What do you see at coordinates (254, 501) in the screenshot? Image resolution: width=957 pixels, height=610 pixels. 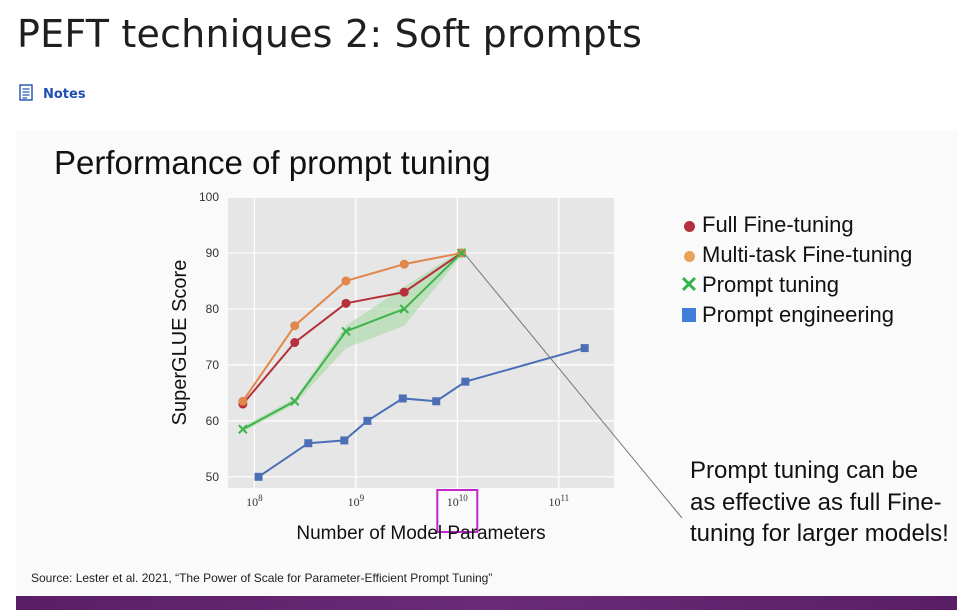 I see `x-tick-label: 10⁸` at bounding box center [254, 501].